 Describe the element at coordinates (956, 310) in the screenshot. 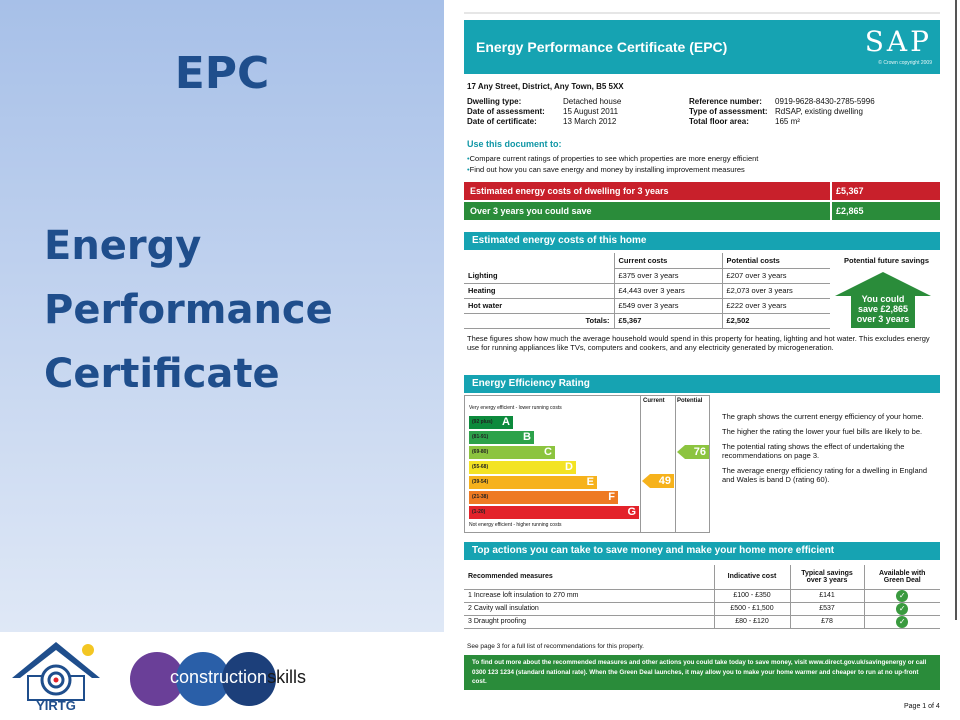

I see `document-right-edge` at that location.